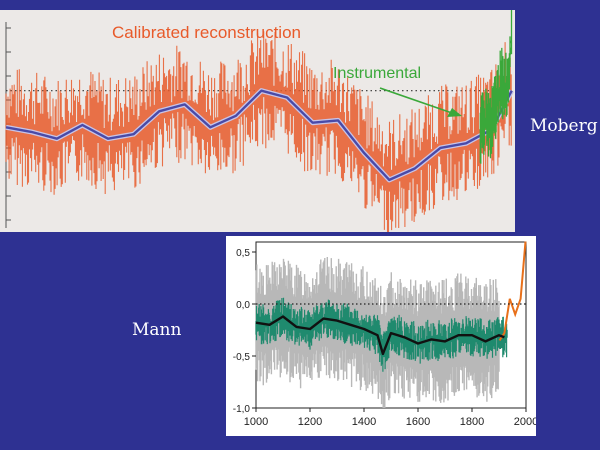  I want to click on mann-x-tick-label: 1000, so click(256, 422).